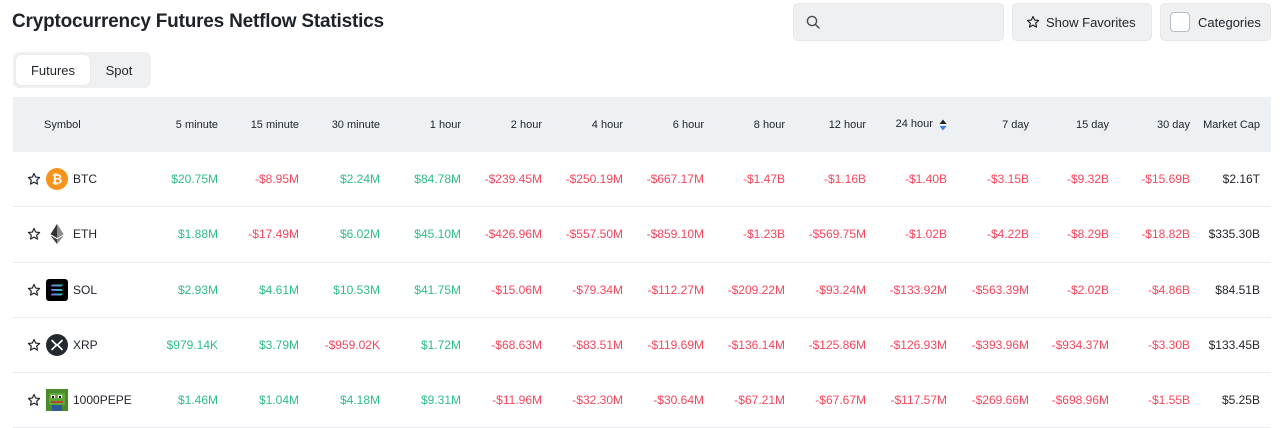  What do you see at coordinates (1234, 234) in the screenshot?
I see `market-cap-cell: $335.30B` at bounding box center [1234, 234].